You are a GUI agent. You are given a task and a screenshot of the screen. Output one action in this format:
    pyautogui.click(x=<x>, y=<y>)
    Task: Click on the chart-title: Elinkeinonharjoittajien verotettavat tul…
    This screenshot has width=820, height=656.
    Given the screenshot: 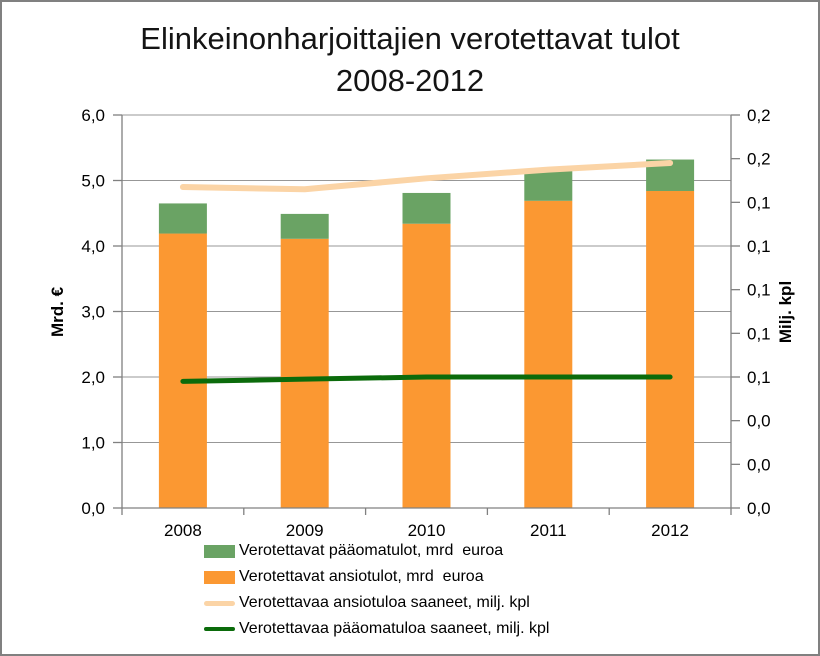 What is the action you would take?
    pyautogui.click(x=410, y=60)
    